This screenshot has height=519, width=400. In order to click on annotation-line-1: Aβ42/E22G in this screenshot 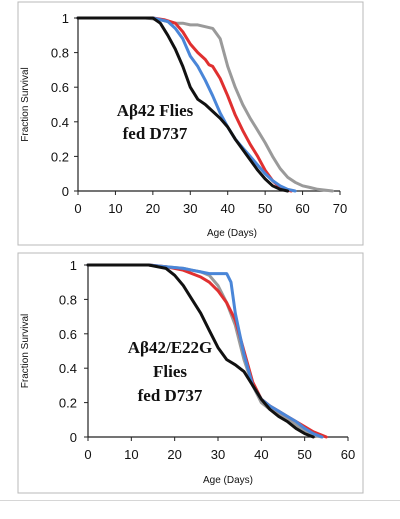, I will do `click(170, 347)`.